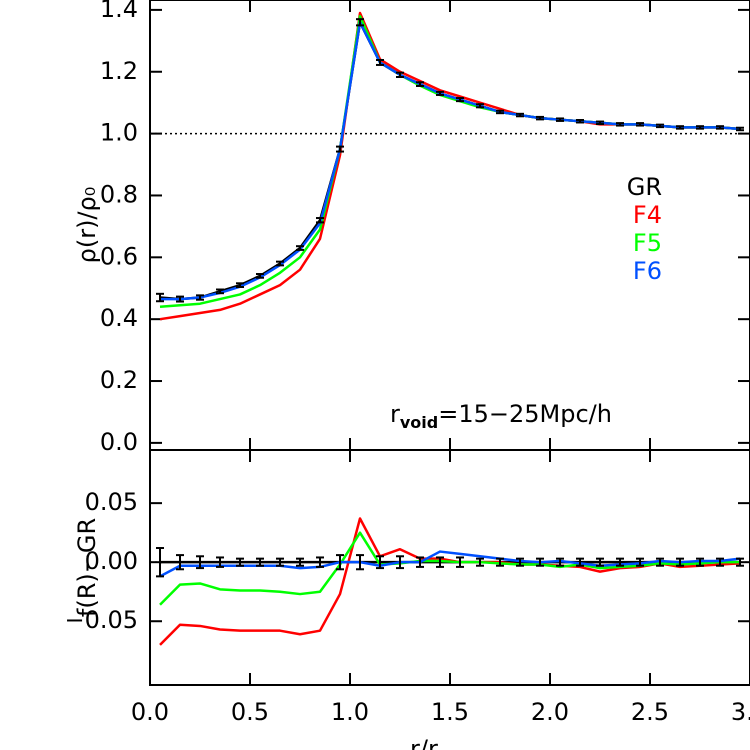  What do you see at coordinates (550, 712) in the screenshot?
I see `x-tick-label: 2.0` at bounding box center [550, 712].